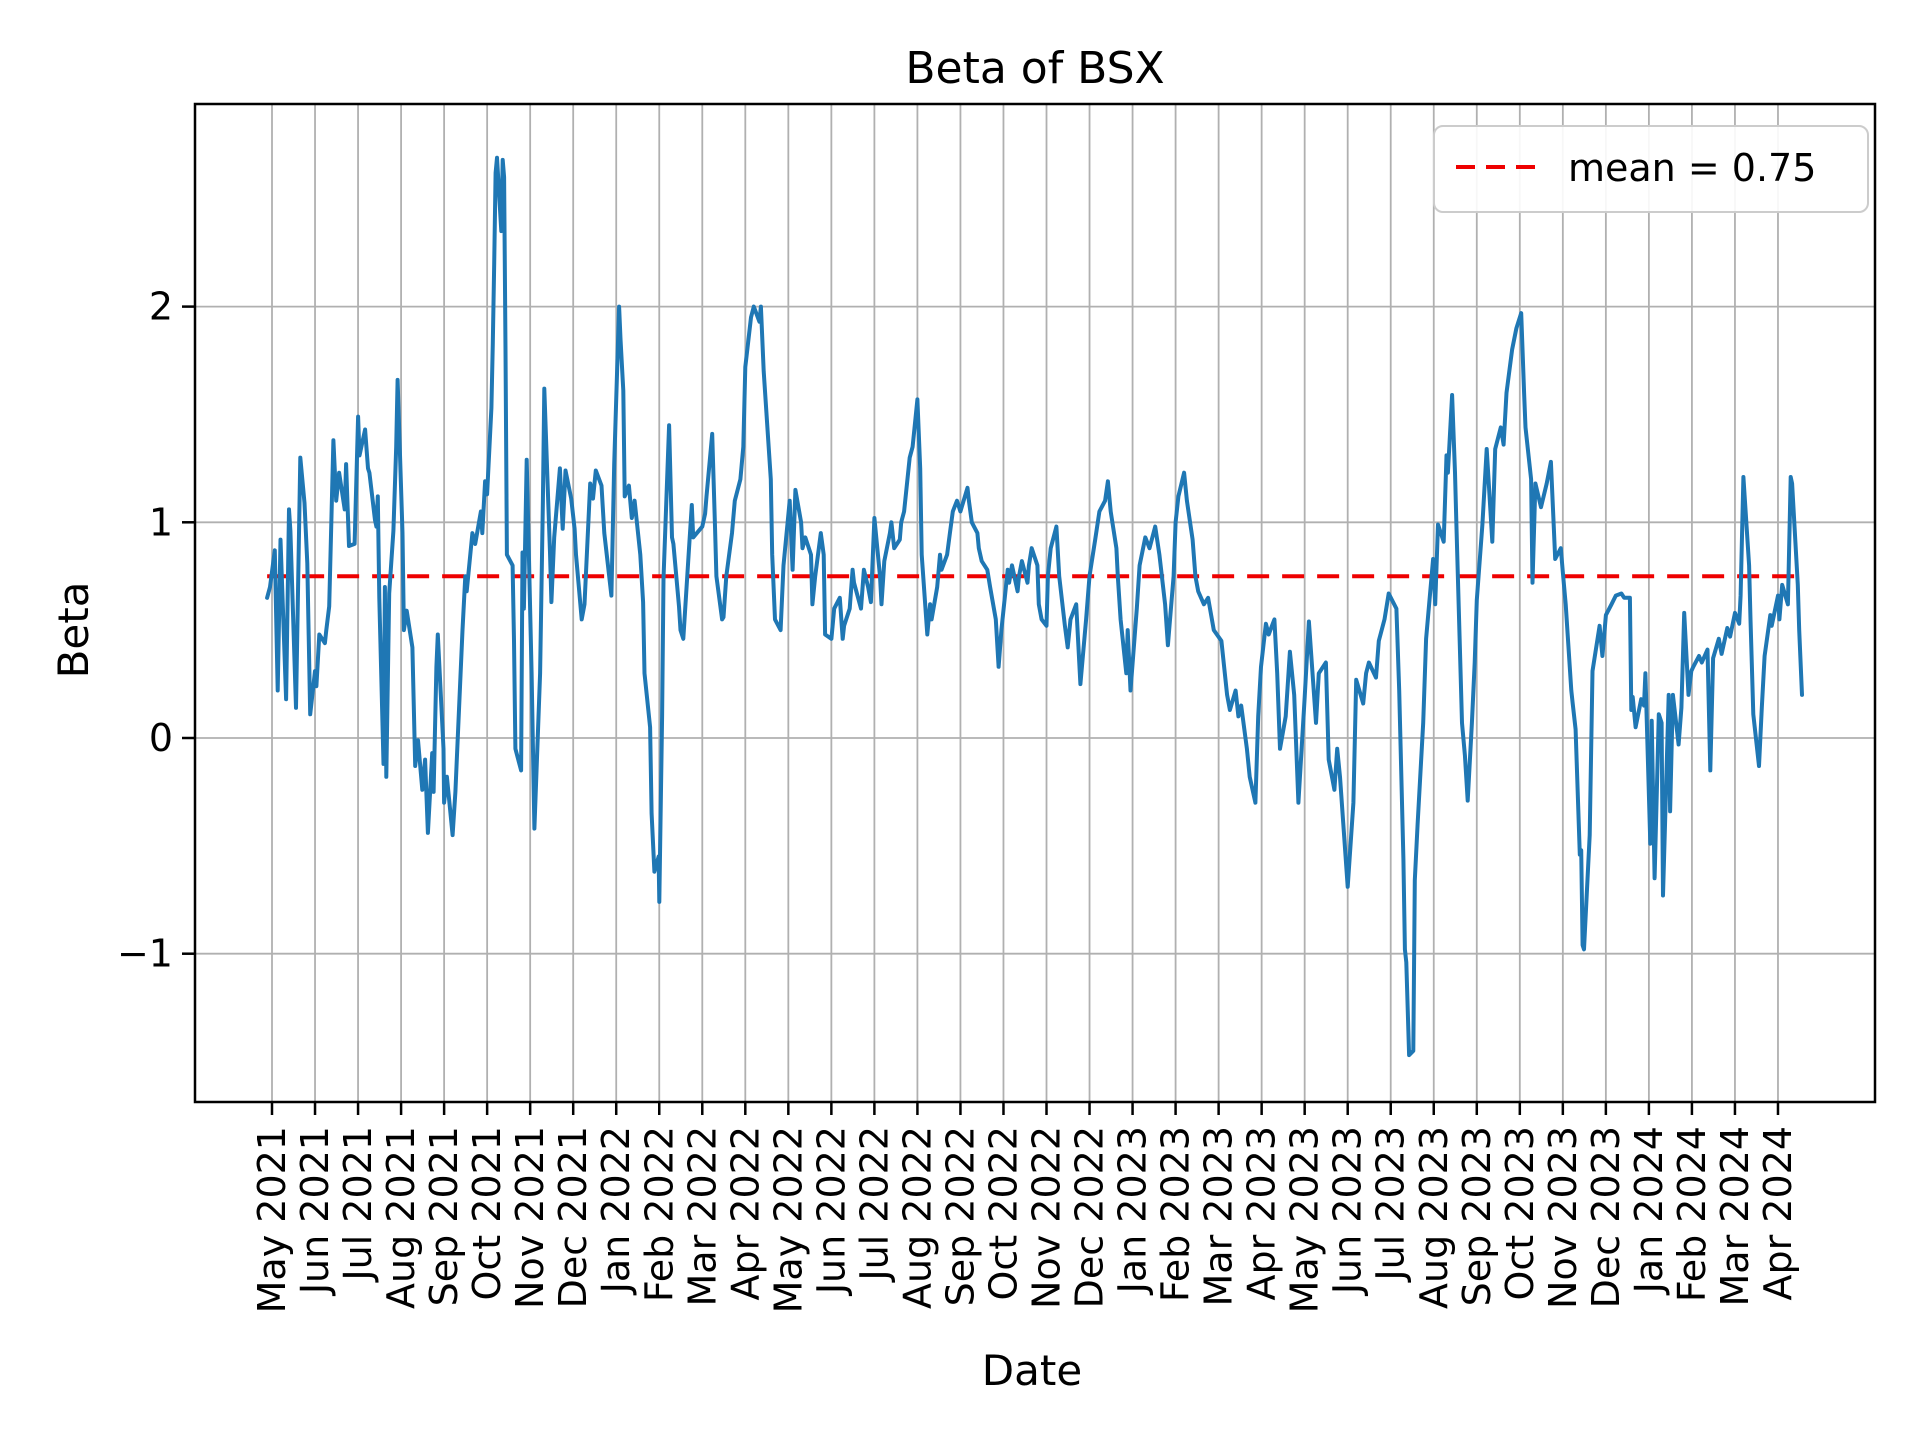 The width and height of the screenshot is (1920, 1440). I want to click on x-tick-label: Oct 2021, so click(487, 1213).